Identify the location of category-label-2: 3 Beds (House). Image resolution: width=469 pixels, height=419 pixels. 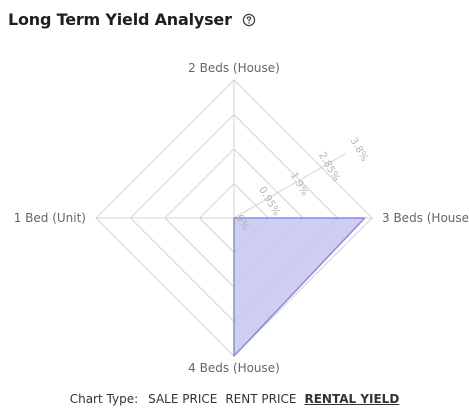
(425, 218).